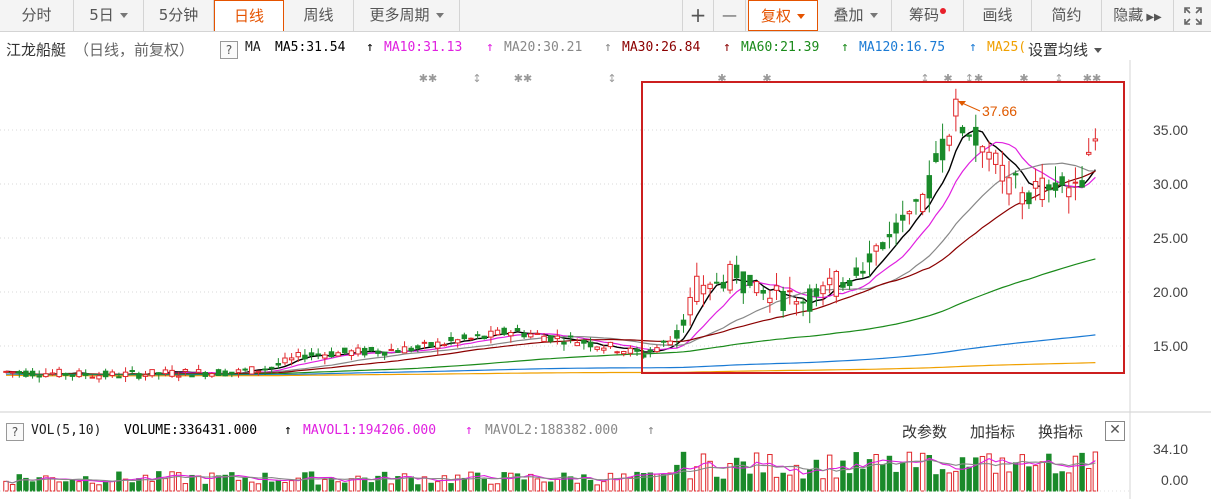 The height and width of the screenshot is (499, 1211). Describe the element at coordinates (15, 432) in the screenshot. I see `vol-help-icon: ?` at that location.